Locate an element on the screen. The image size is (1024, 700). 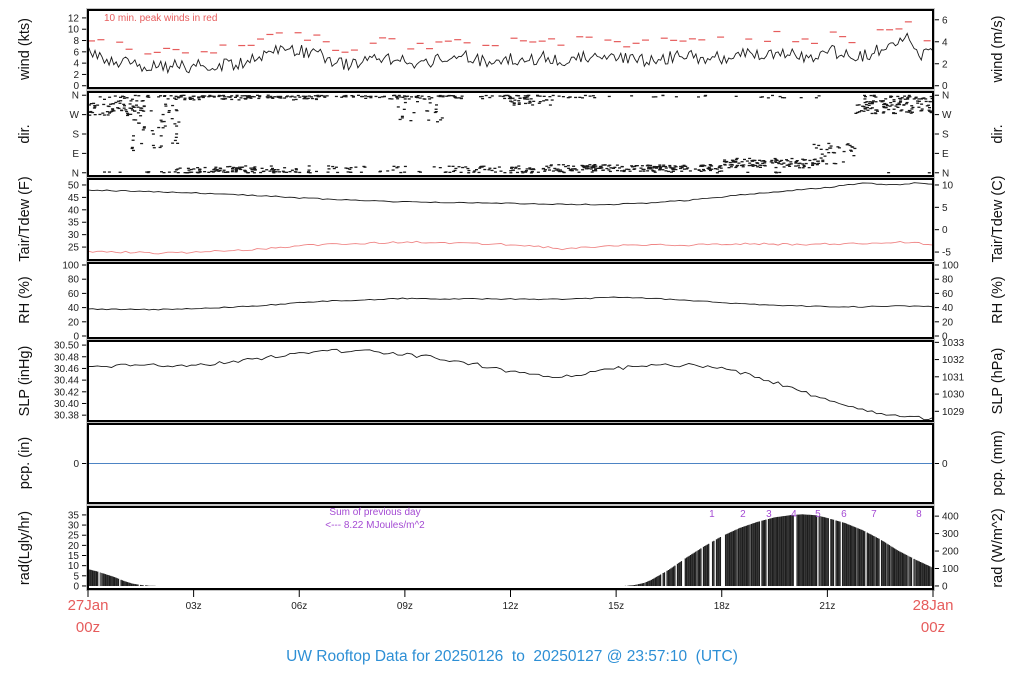
svg-text: 30.42 is located at coordinates (66, 392).